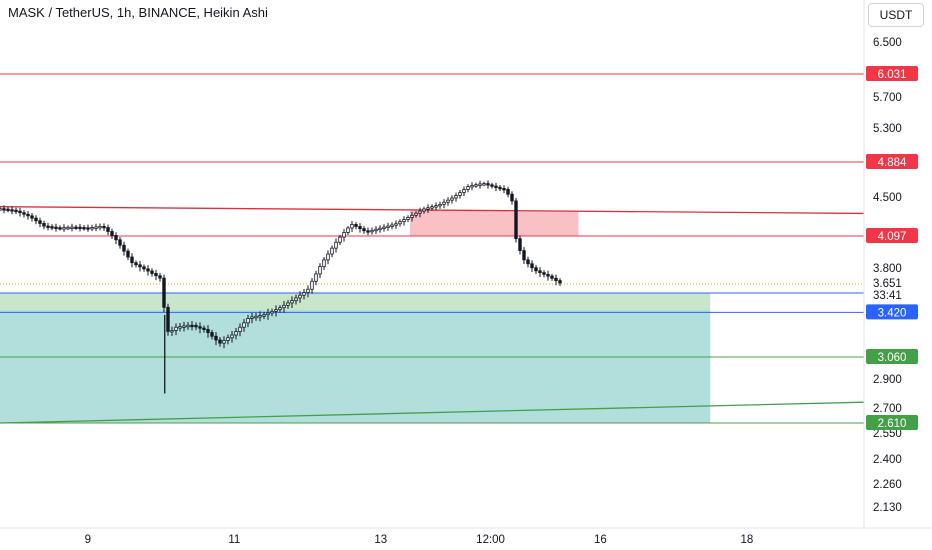 The height and width of the screenshot is (550, 932). I want to click on currency-button: USDT, so click(896, 15).